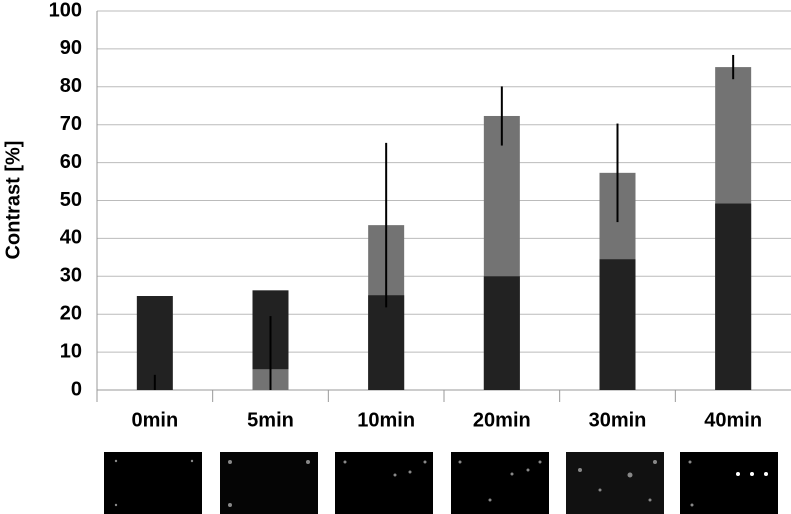 The height and width of the screenshot is (514, 791). Describe the element at coordinates (733, 420) in the screenshot. I see `x-tick-label: 40min` at that location.